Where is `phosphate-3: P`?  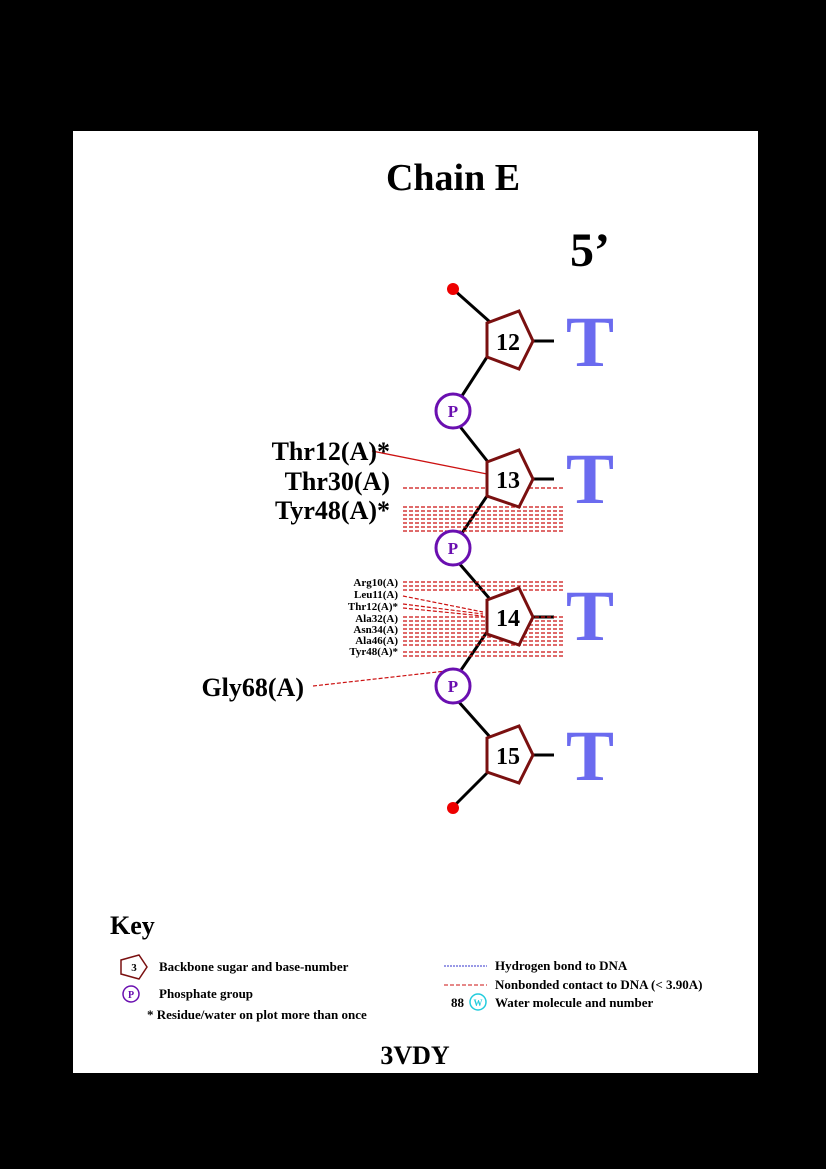 phosphate-3: P is located at coordinates (453, 686).